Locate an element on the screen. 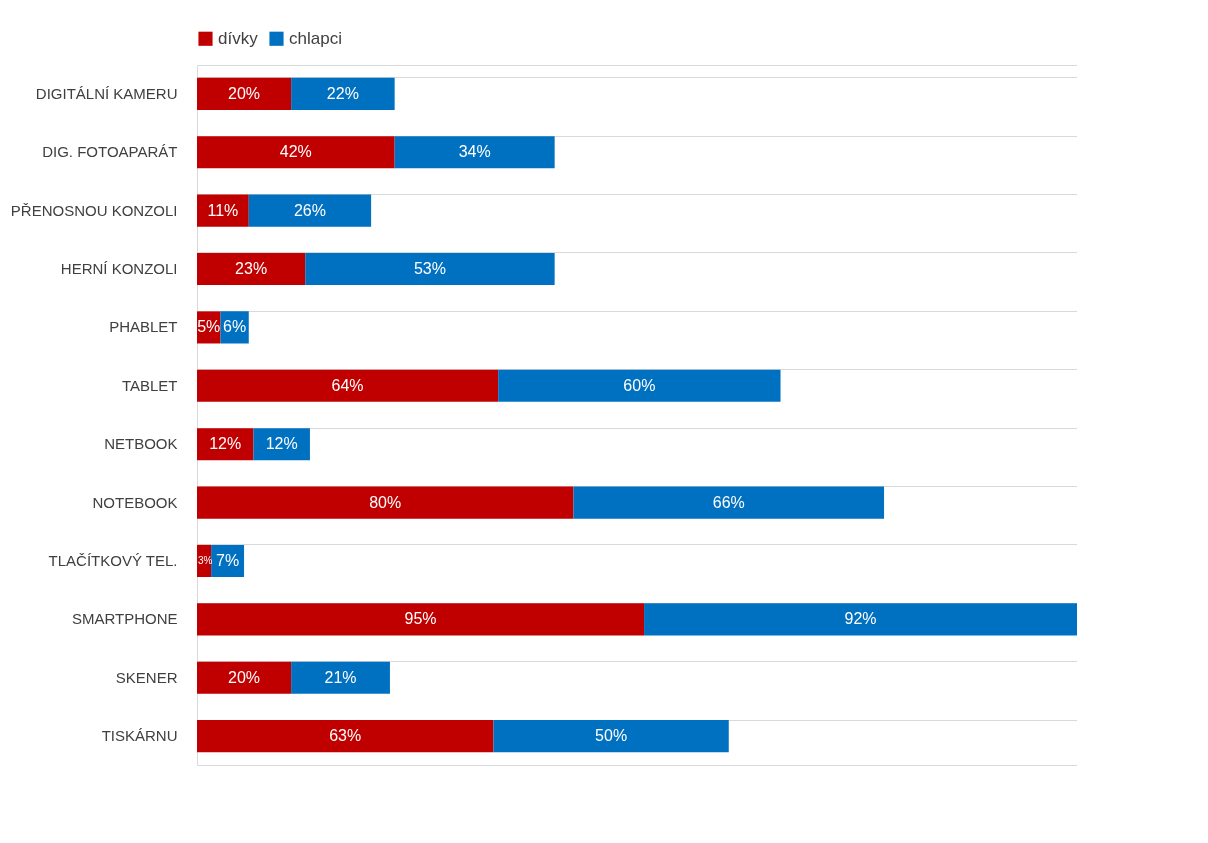  legend-label: chlapci is located at coordinates (315, 38).